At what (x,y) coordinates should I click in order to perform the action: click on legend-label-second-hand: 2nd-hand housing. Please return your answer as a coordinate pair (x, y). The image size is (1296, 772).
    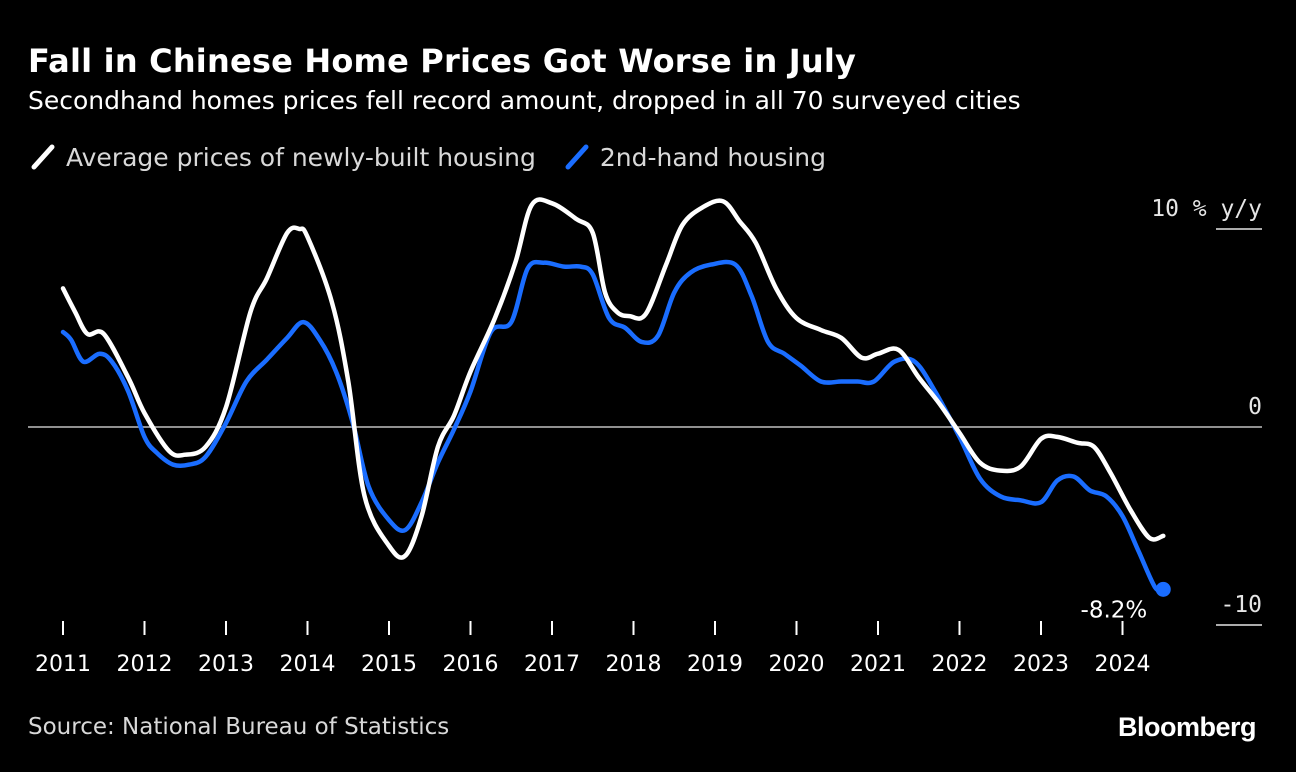
    Looking at the image, I should click on (713, 157).